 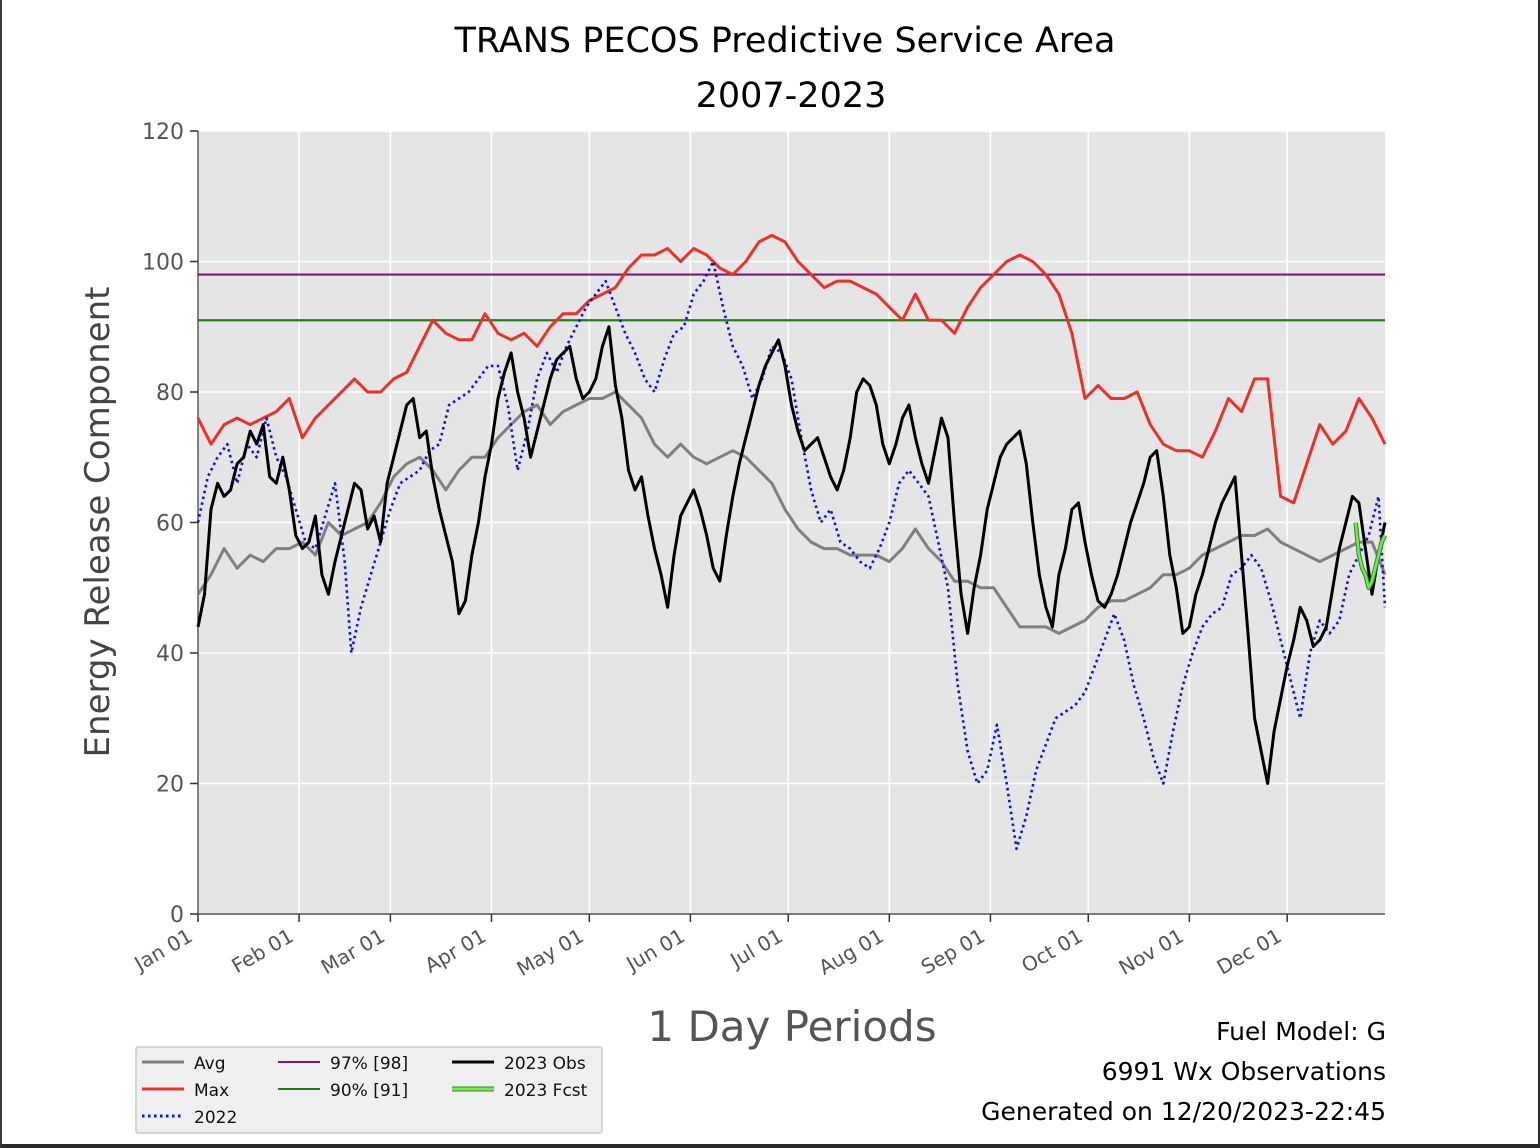 I want to click on x-axis-label: 1 Day Periods, so click(x=791, y=1026).